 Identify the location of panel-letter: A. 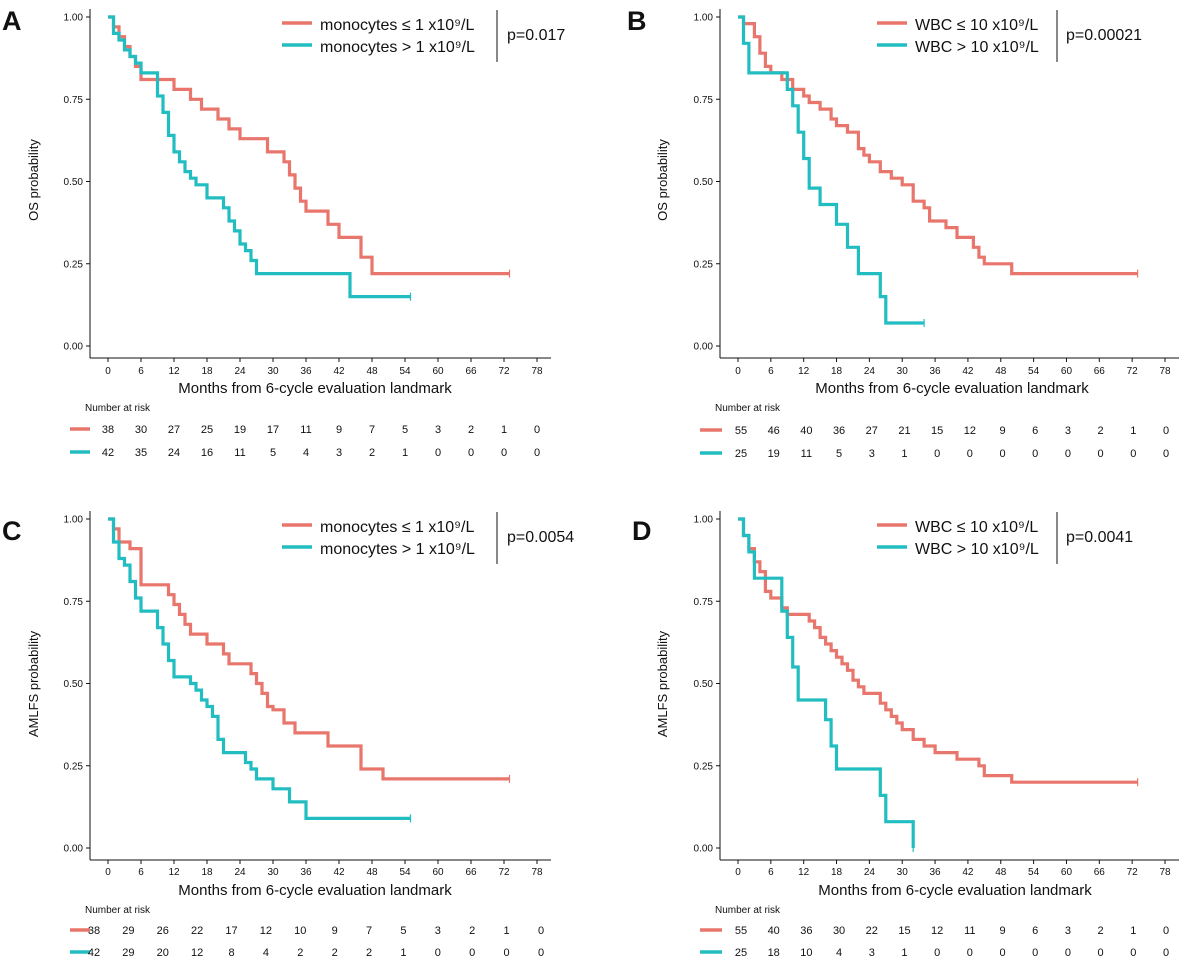
(12, 21).